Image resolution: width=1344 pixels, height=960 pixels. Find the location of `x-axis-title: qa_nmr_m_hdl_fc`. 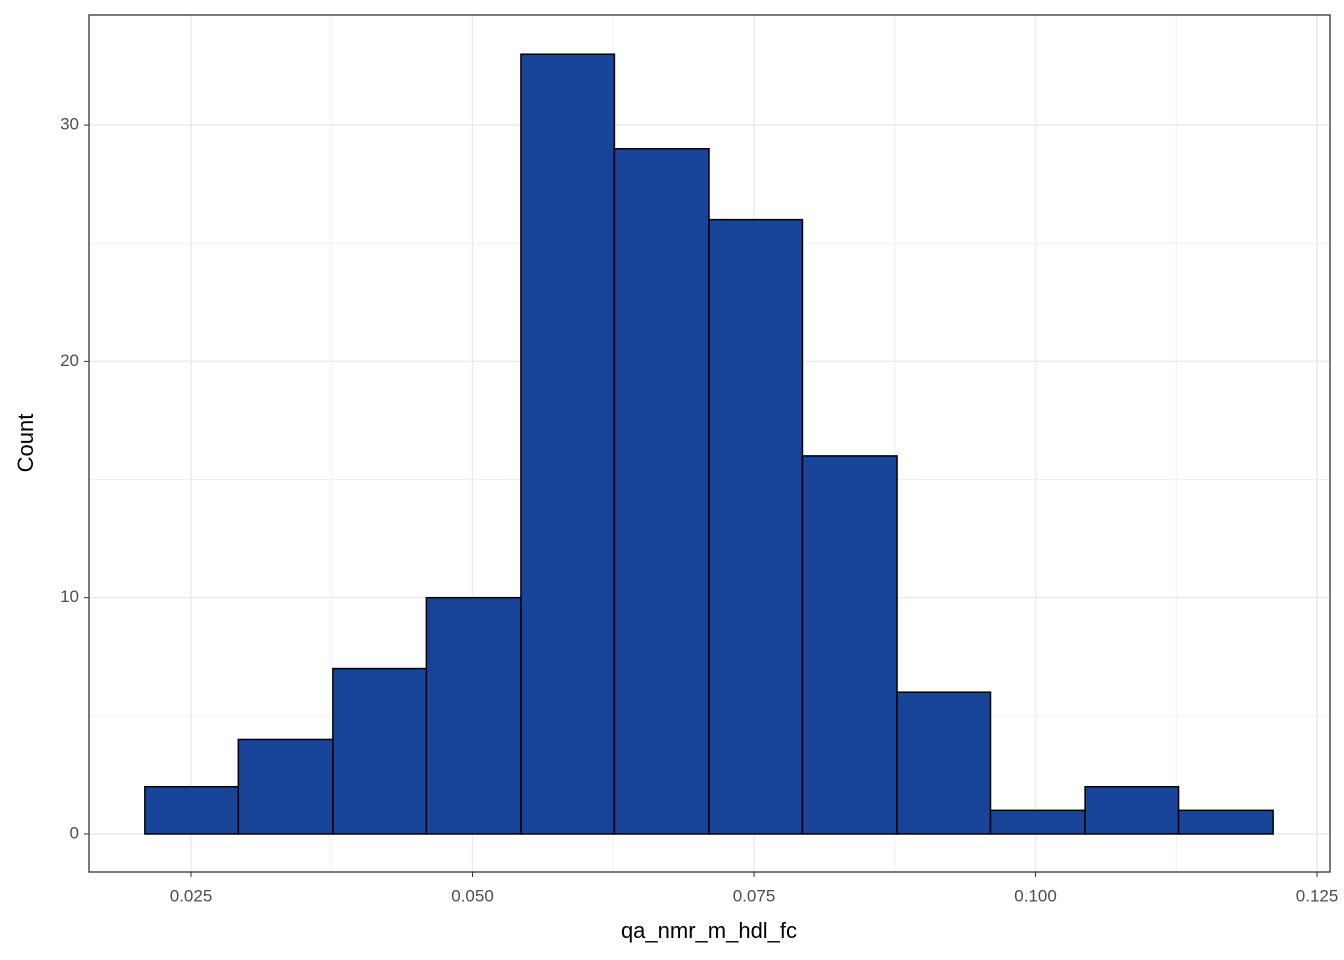

x-axis-title: qa_nmr_m_hdl_fc is located at coordinates (709, 930).